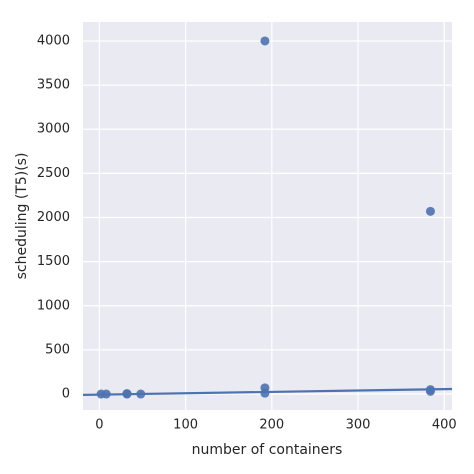  What do you see at coordinates (358, 425) in the screenshot?
I see `x-tick-label: 300` at bounding box center [358, 425].